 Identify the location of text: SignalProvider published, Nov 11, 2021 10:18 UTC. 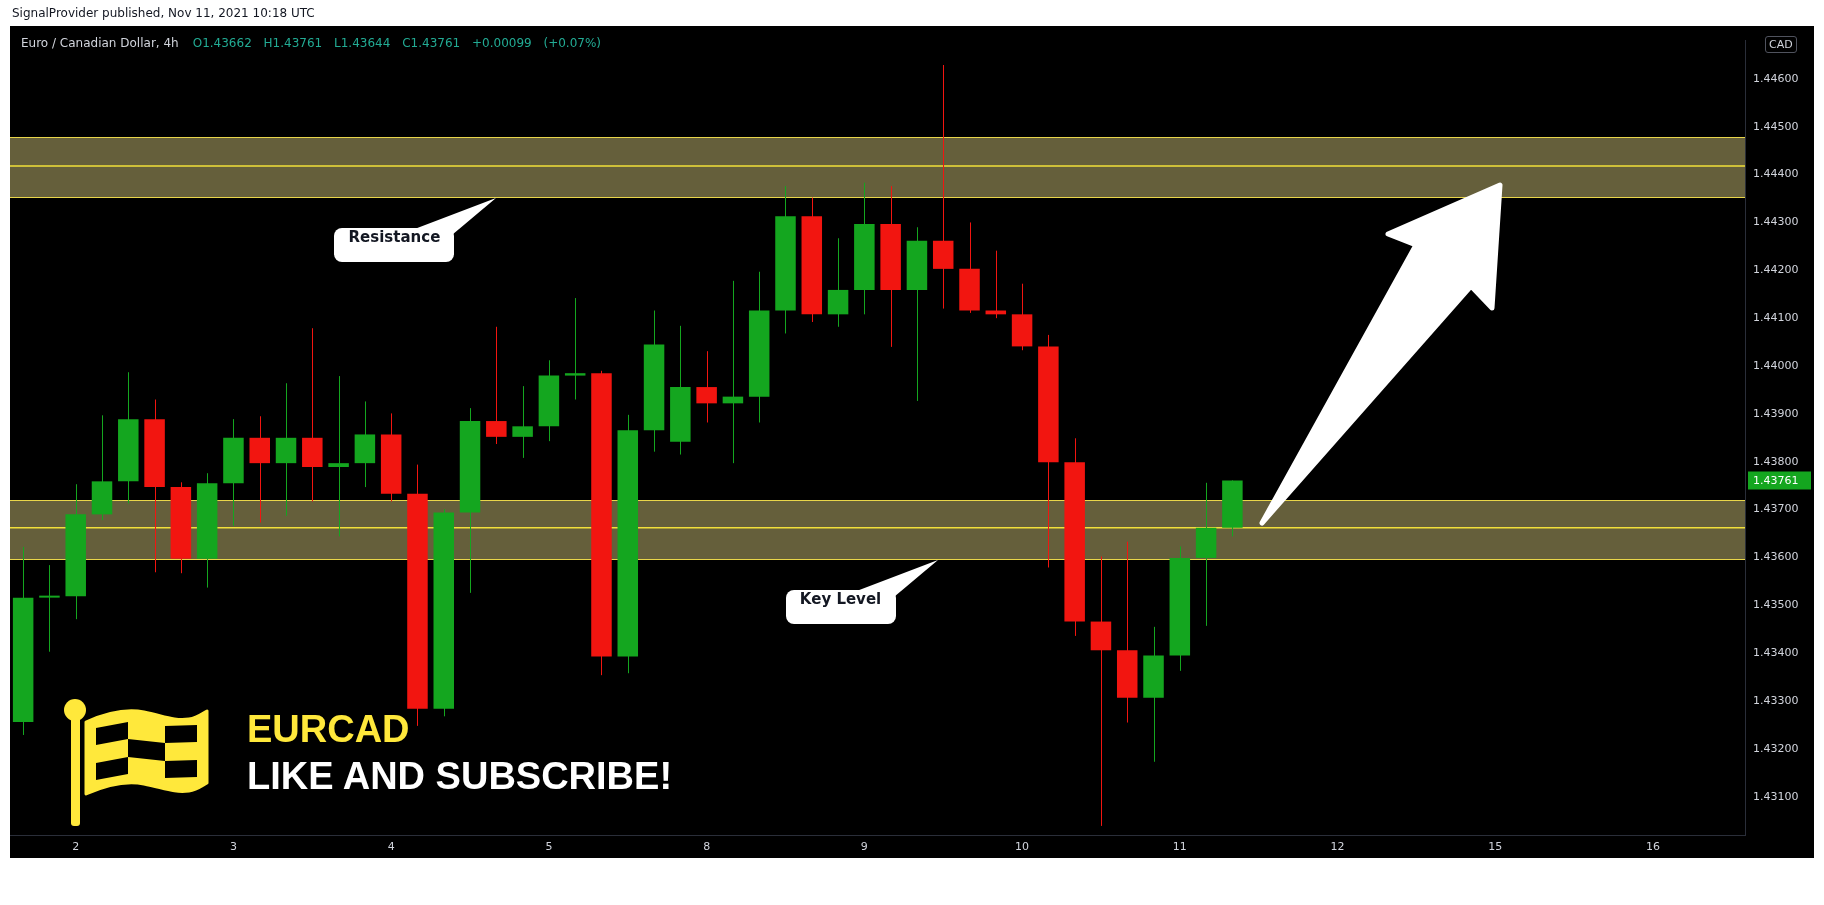
(163, 13).